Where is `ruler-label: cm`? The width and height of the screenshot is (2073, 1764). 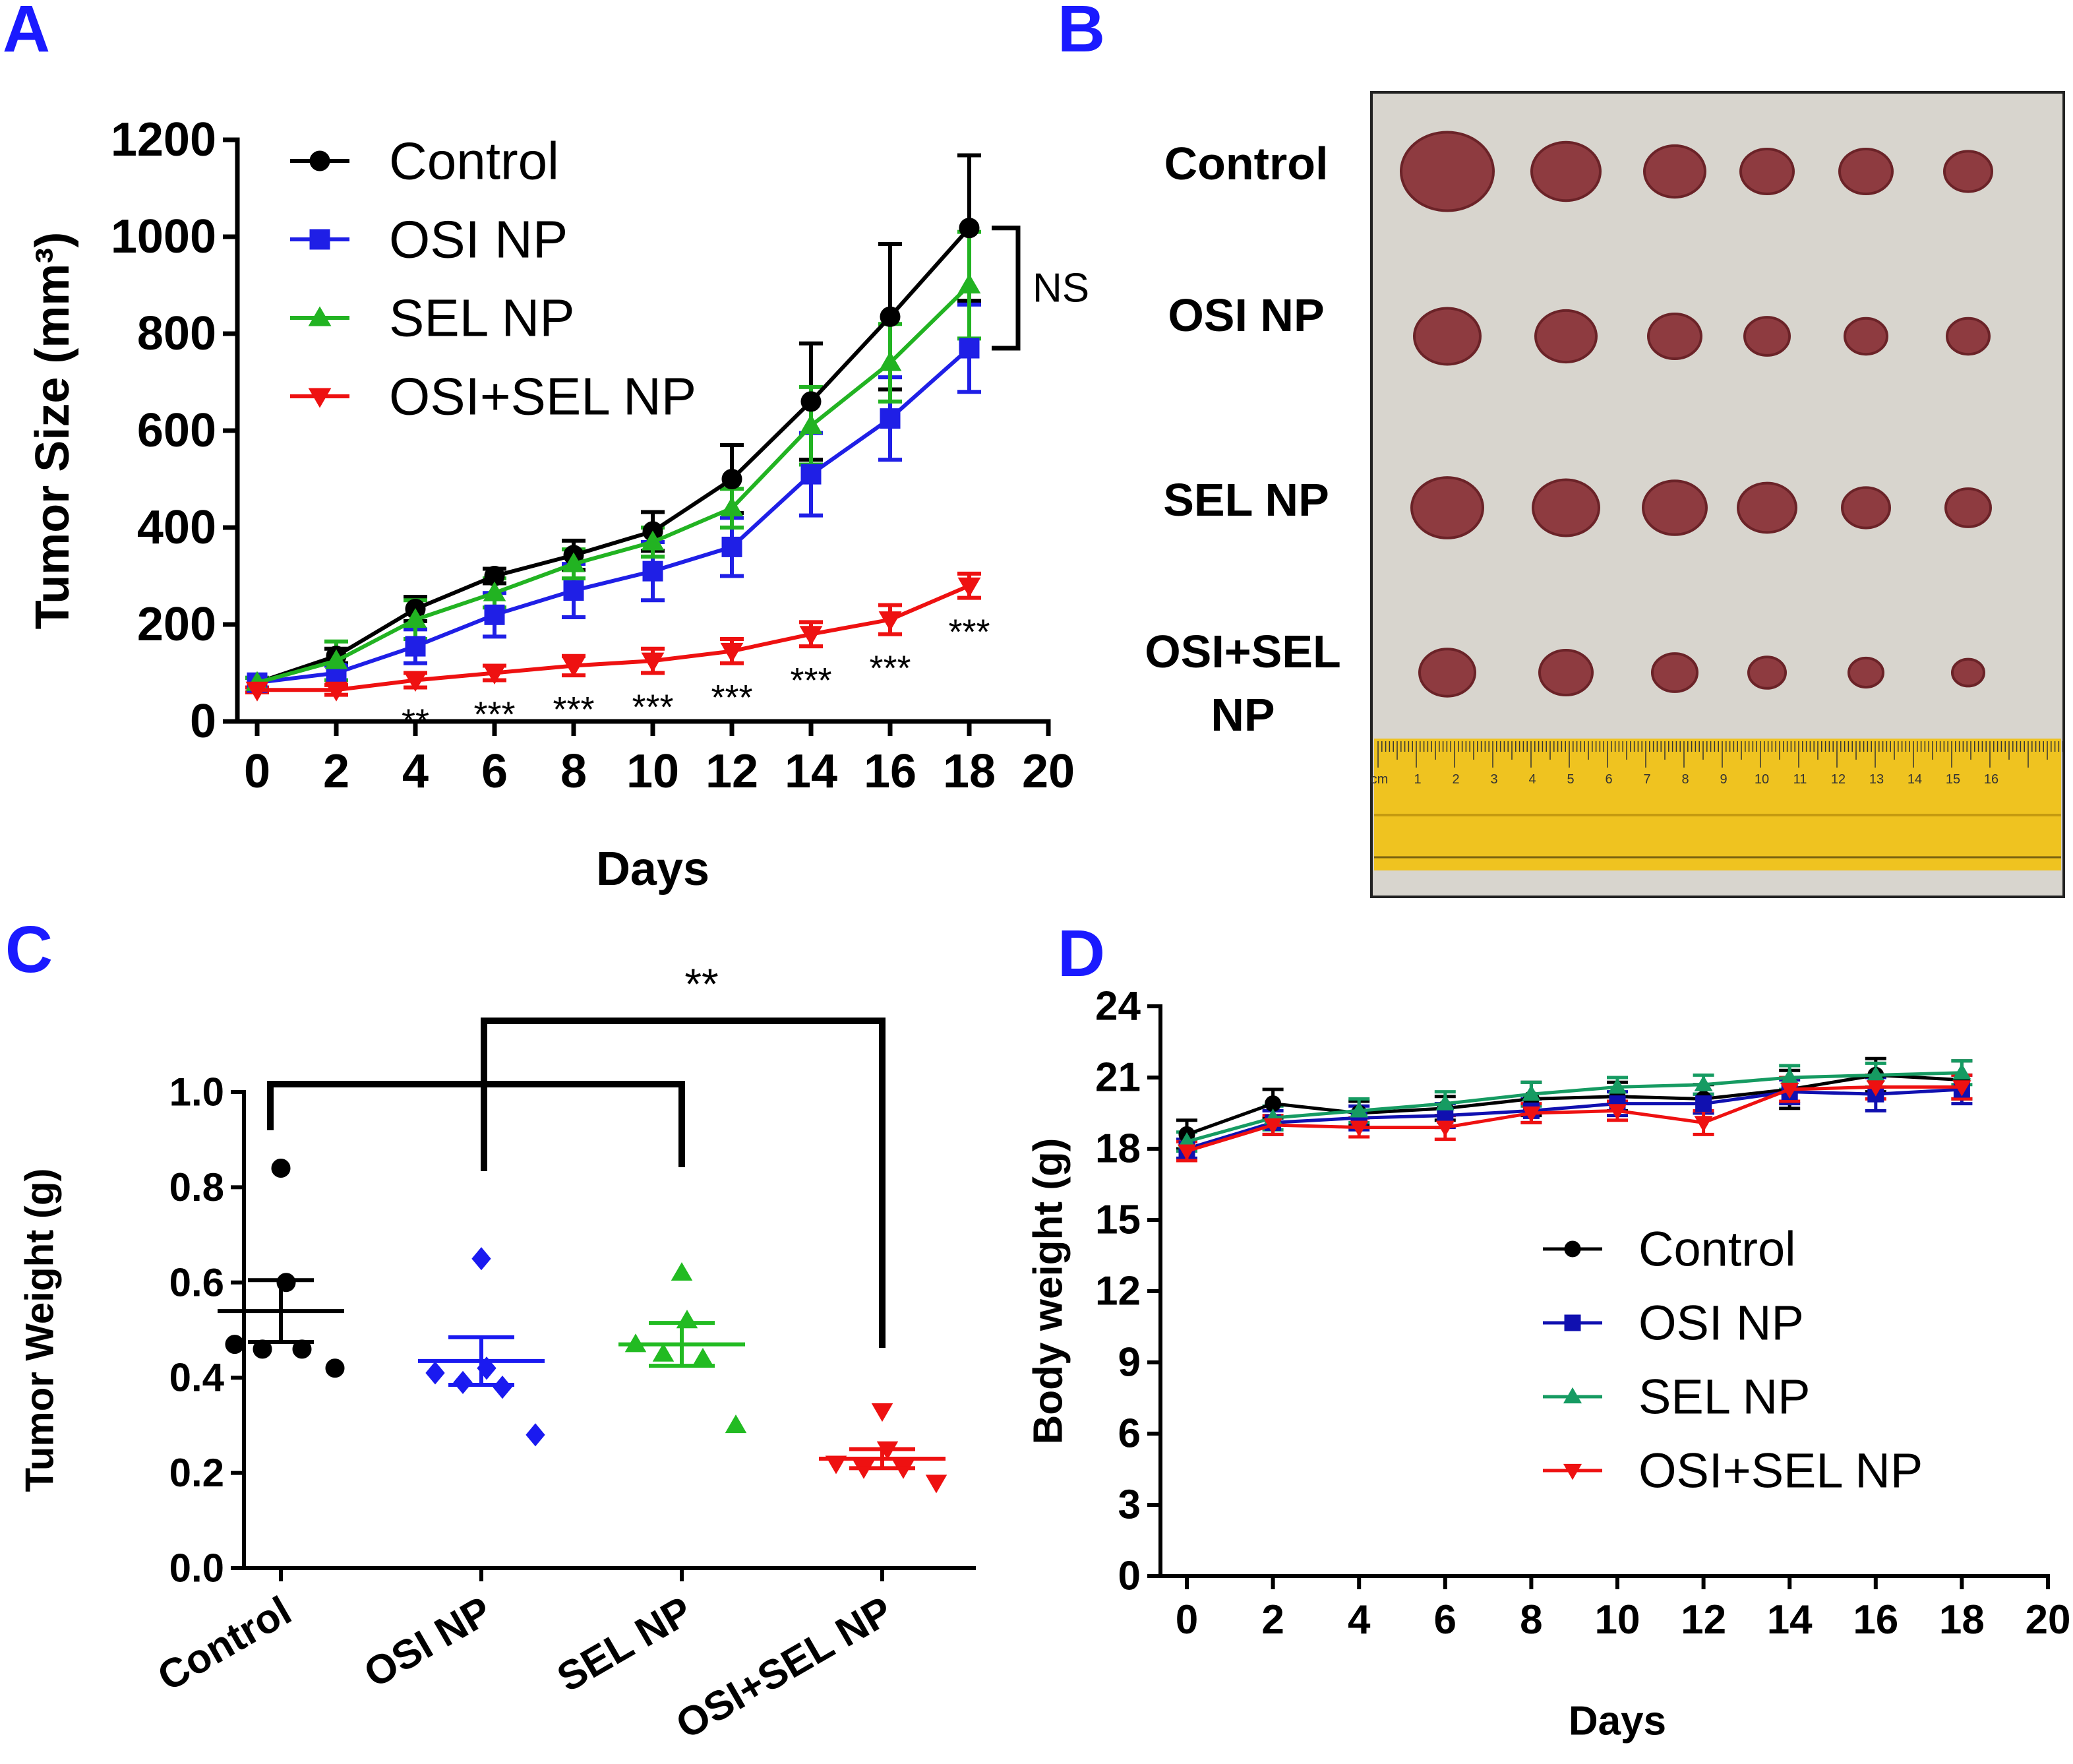
ruler-label: cm is located at coordinates (1380, 780).